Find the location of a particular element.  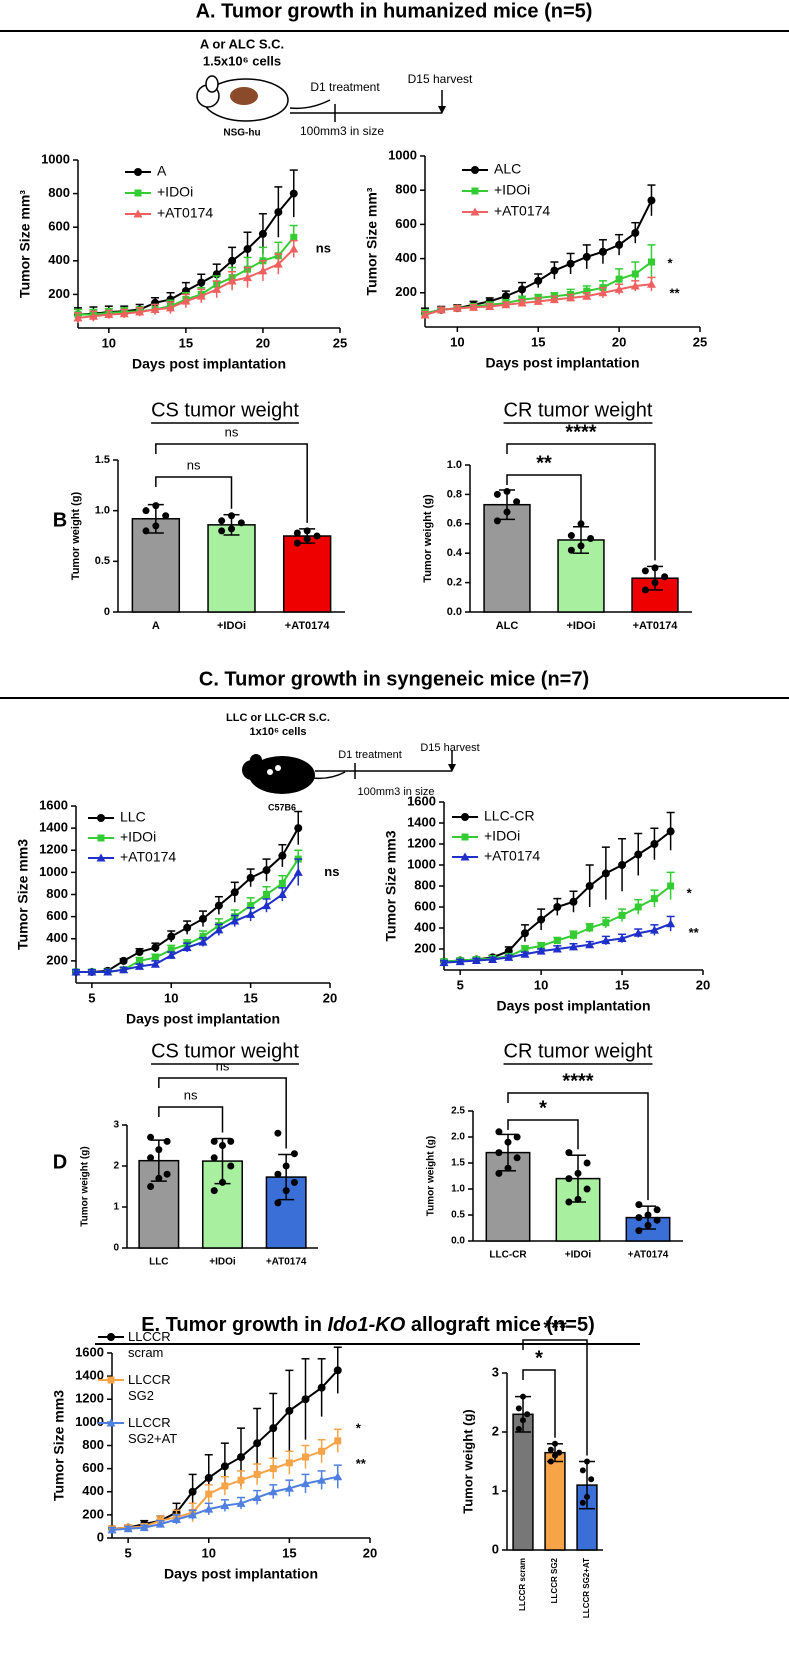

x-tick-label: LLC is located at coordinates (158, 1262).